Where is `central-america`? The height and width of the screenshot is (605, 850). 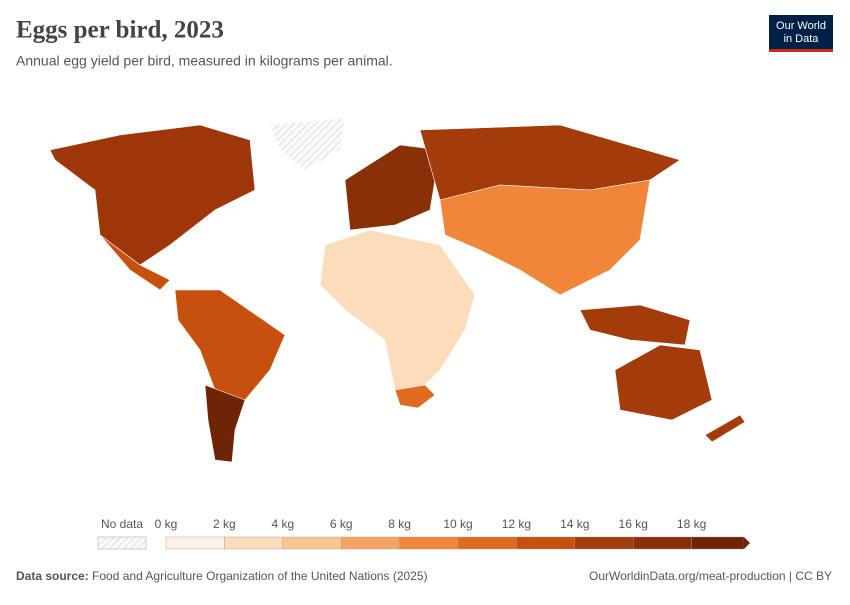 central-america is located at coordinates (135, 262).